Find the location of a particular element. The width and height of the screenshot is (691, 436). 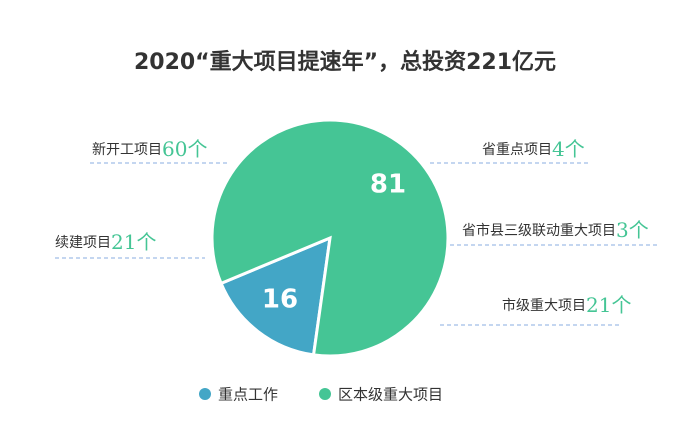

annotation: 新开工项目60个 is located at coordinates (149, 149).